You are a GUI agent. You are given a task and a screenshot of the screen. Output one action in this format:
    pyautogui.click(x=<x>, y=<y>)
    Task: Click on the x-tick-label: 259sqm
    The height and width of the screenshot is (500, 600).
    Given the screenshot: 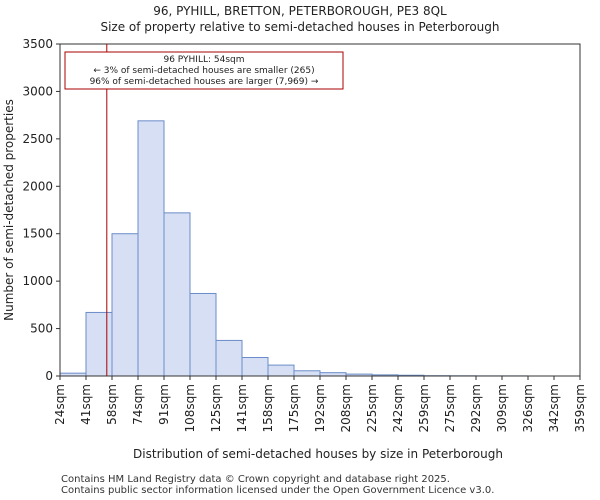 What is the action you would take?
    pyautogui.click(x=424, y=408)
    